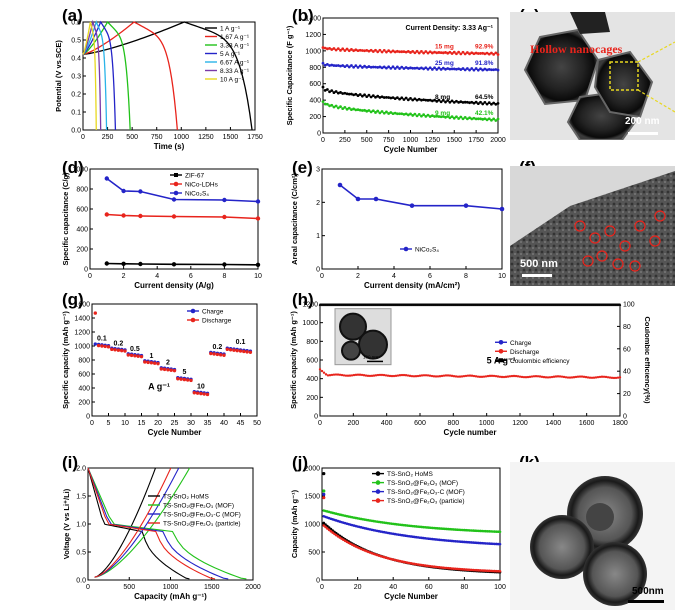 The width and height of the screenshot is (700, 612). I want to click on x-tick-label: 25, so click(175, 423).